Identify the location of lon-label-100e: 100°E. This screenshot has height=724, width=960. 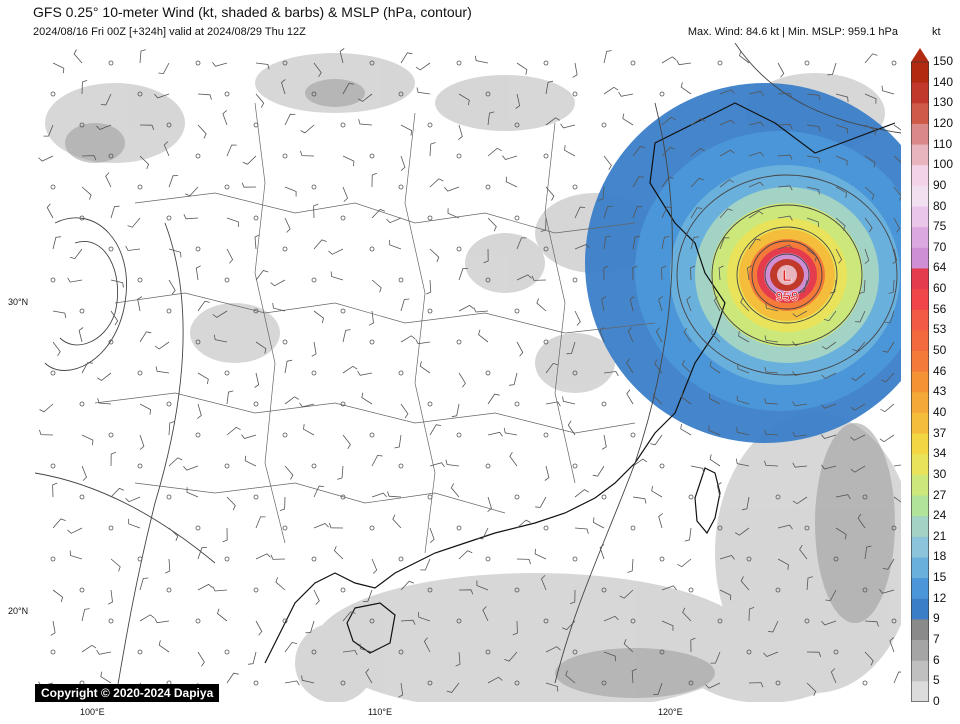
(92, 712).